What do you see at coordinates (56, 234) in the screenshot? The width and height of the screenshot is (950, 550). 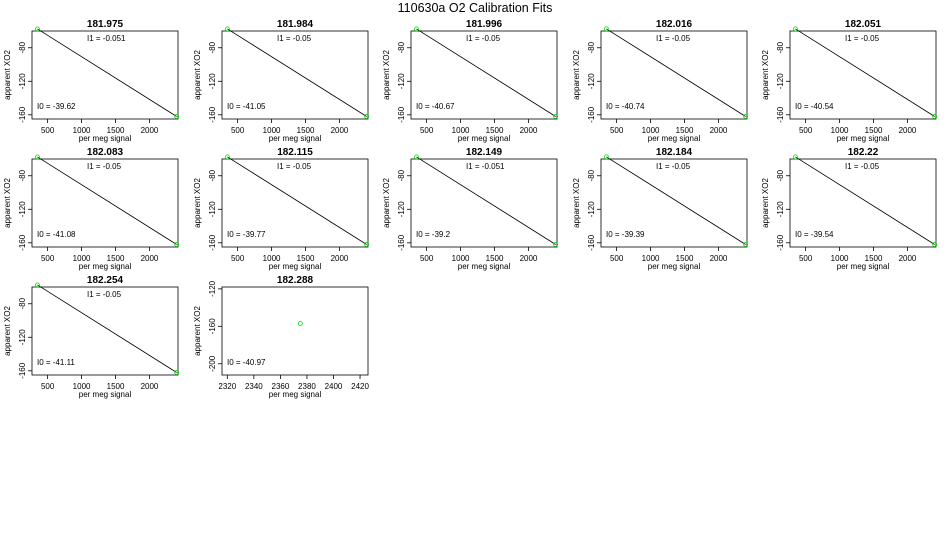 I see `intercept-annotation: I0 = -41.08` at bounding box center [56, 234].